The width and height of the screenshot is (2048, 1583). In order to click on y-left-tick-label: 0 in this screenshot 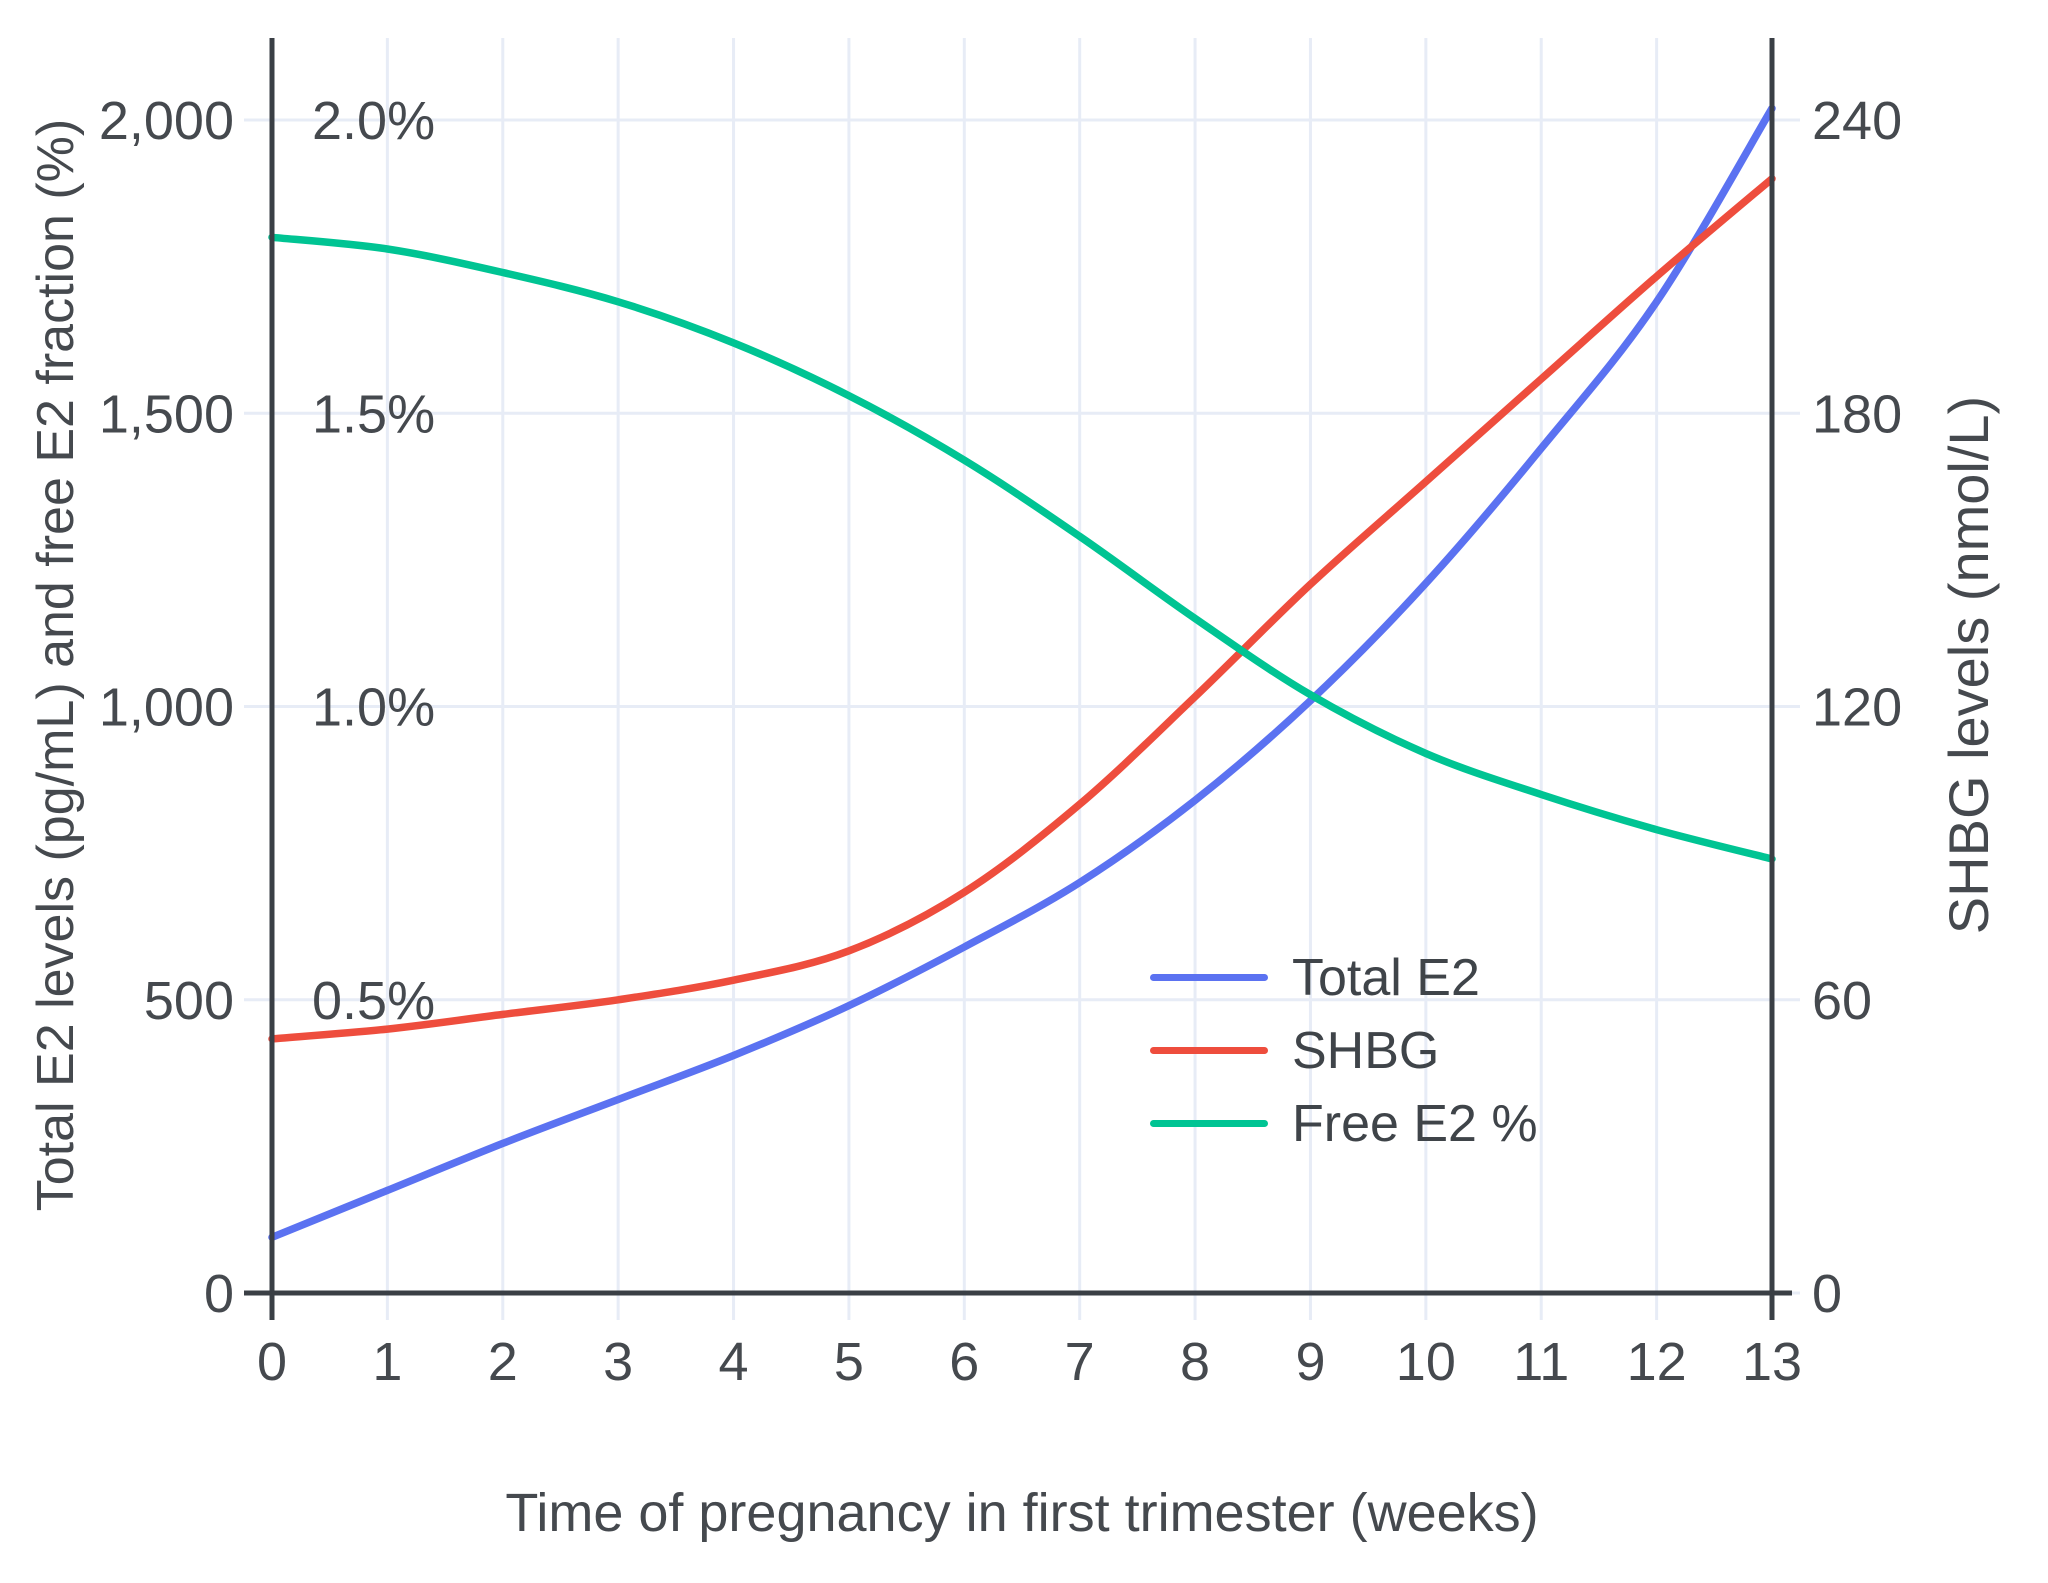, I will do `click(219, 1294)`.